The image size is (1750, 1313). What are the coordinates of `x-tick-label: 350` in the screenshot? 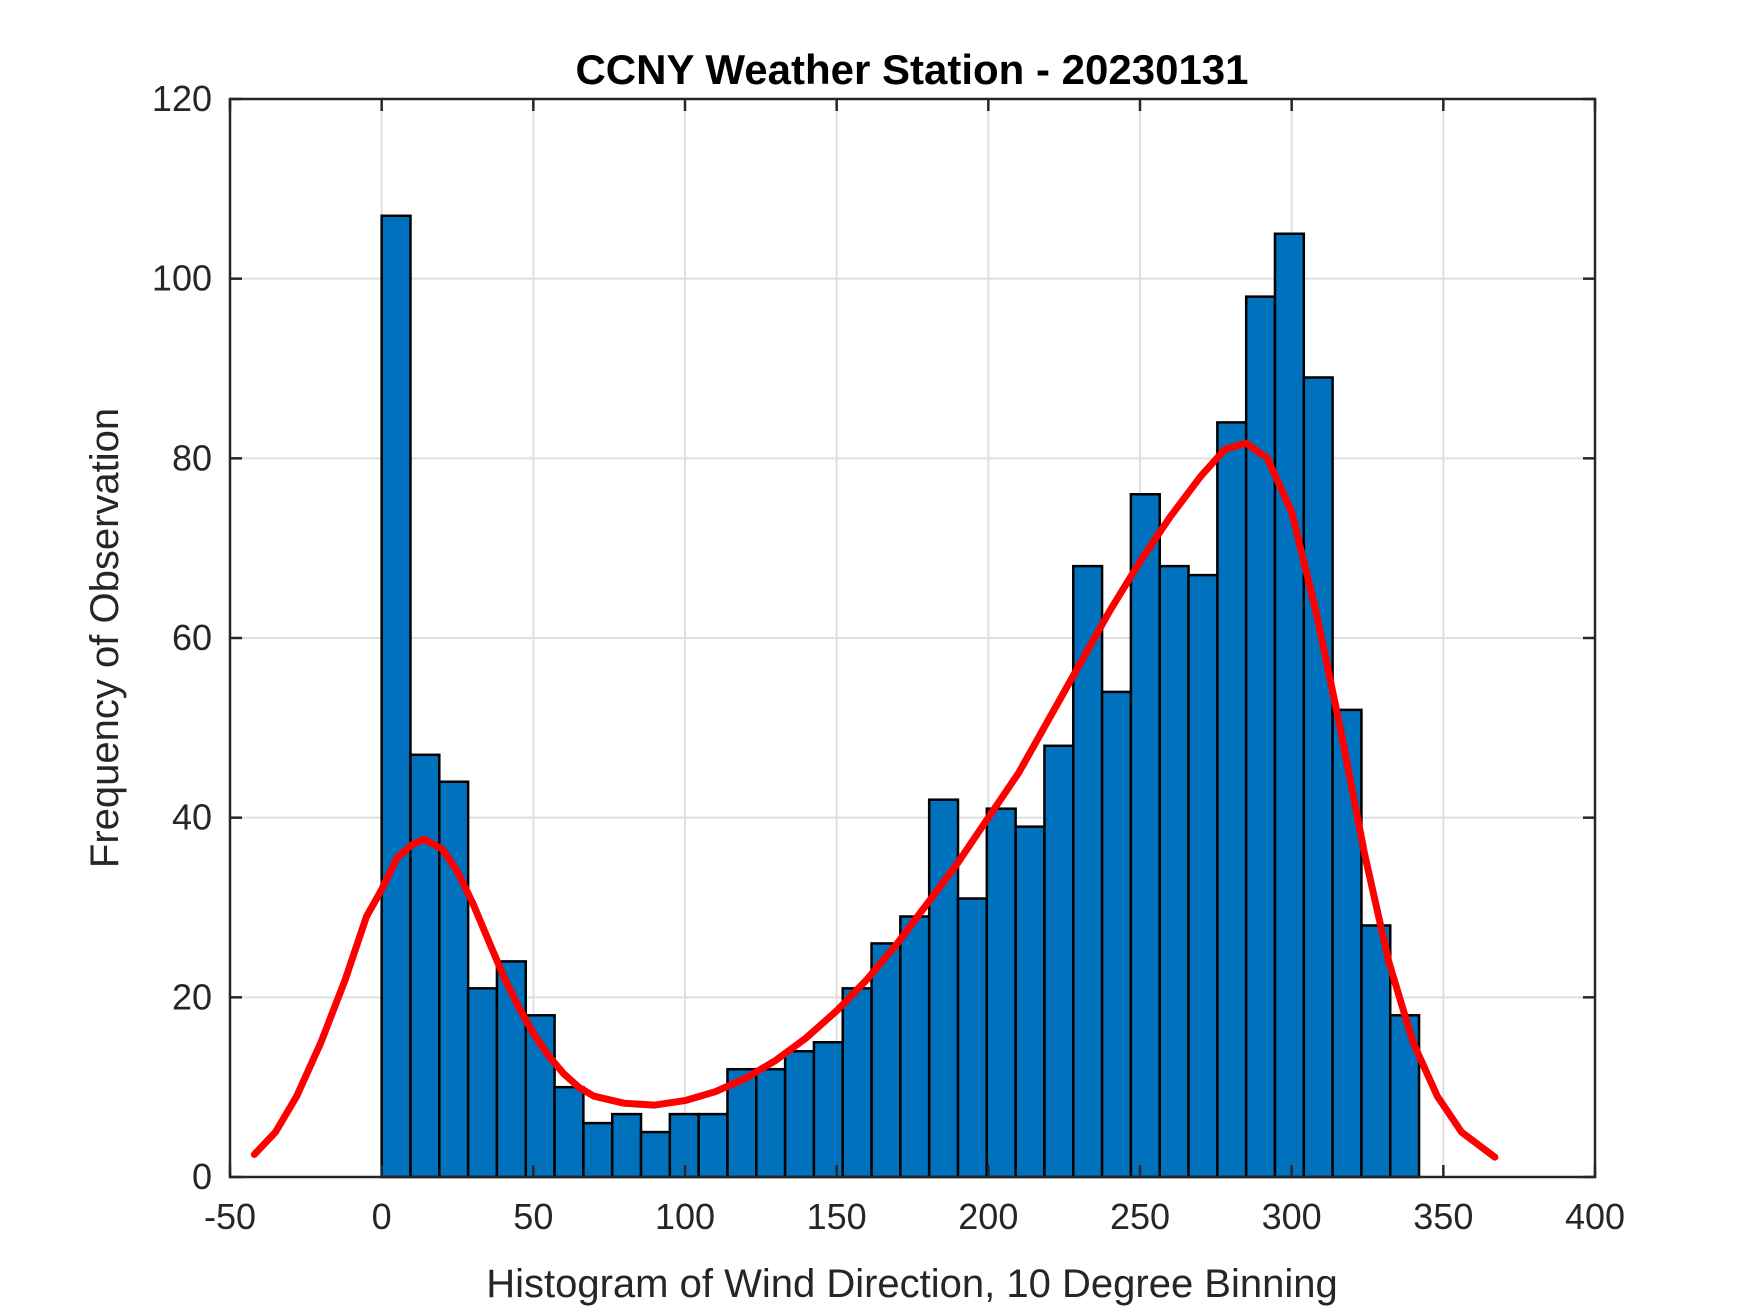 It's located at (1443, 1216).